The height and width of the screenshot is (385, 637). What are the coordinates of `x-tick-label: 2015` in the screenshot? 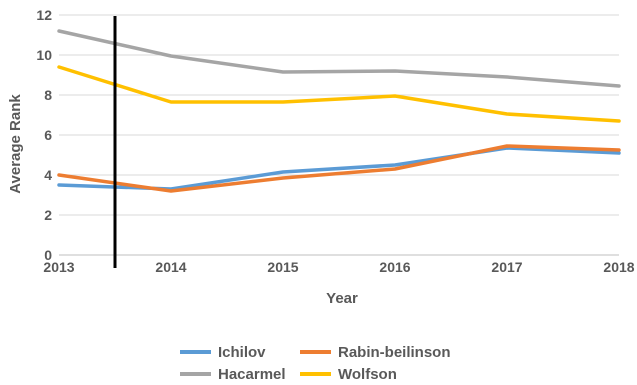 It's located at (282, 267).